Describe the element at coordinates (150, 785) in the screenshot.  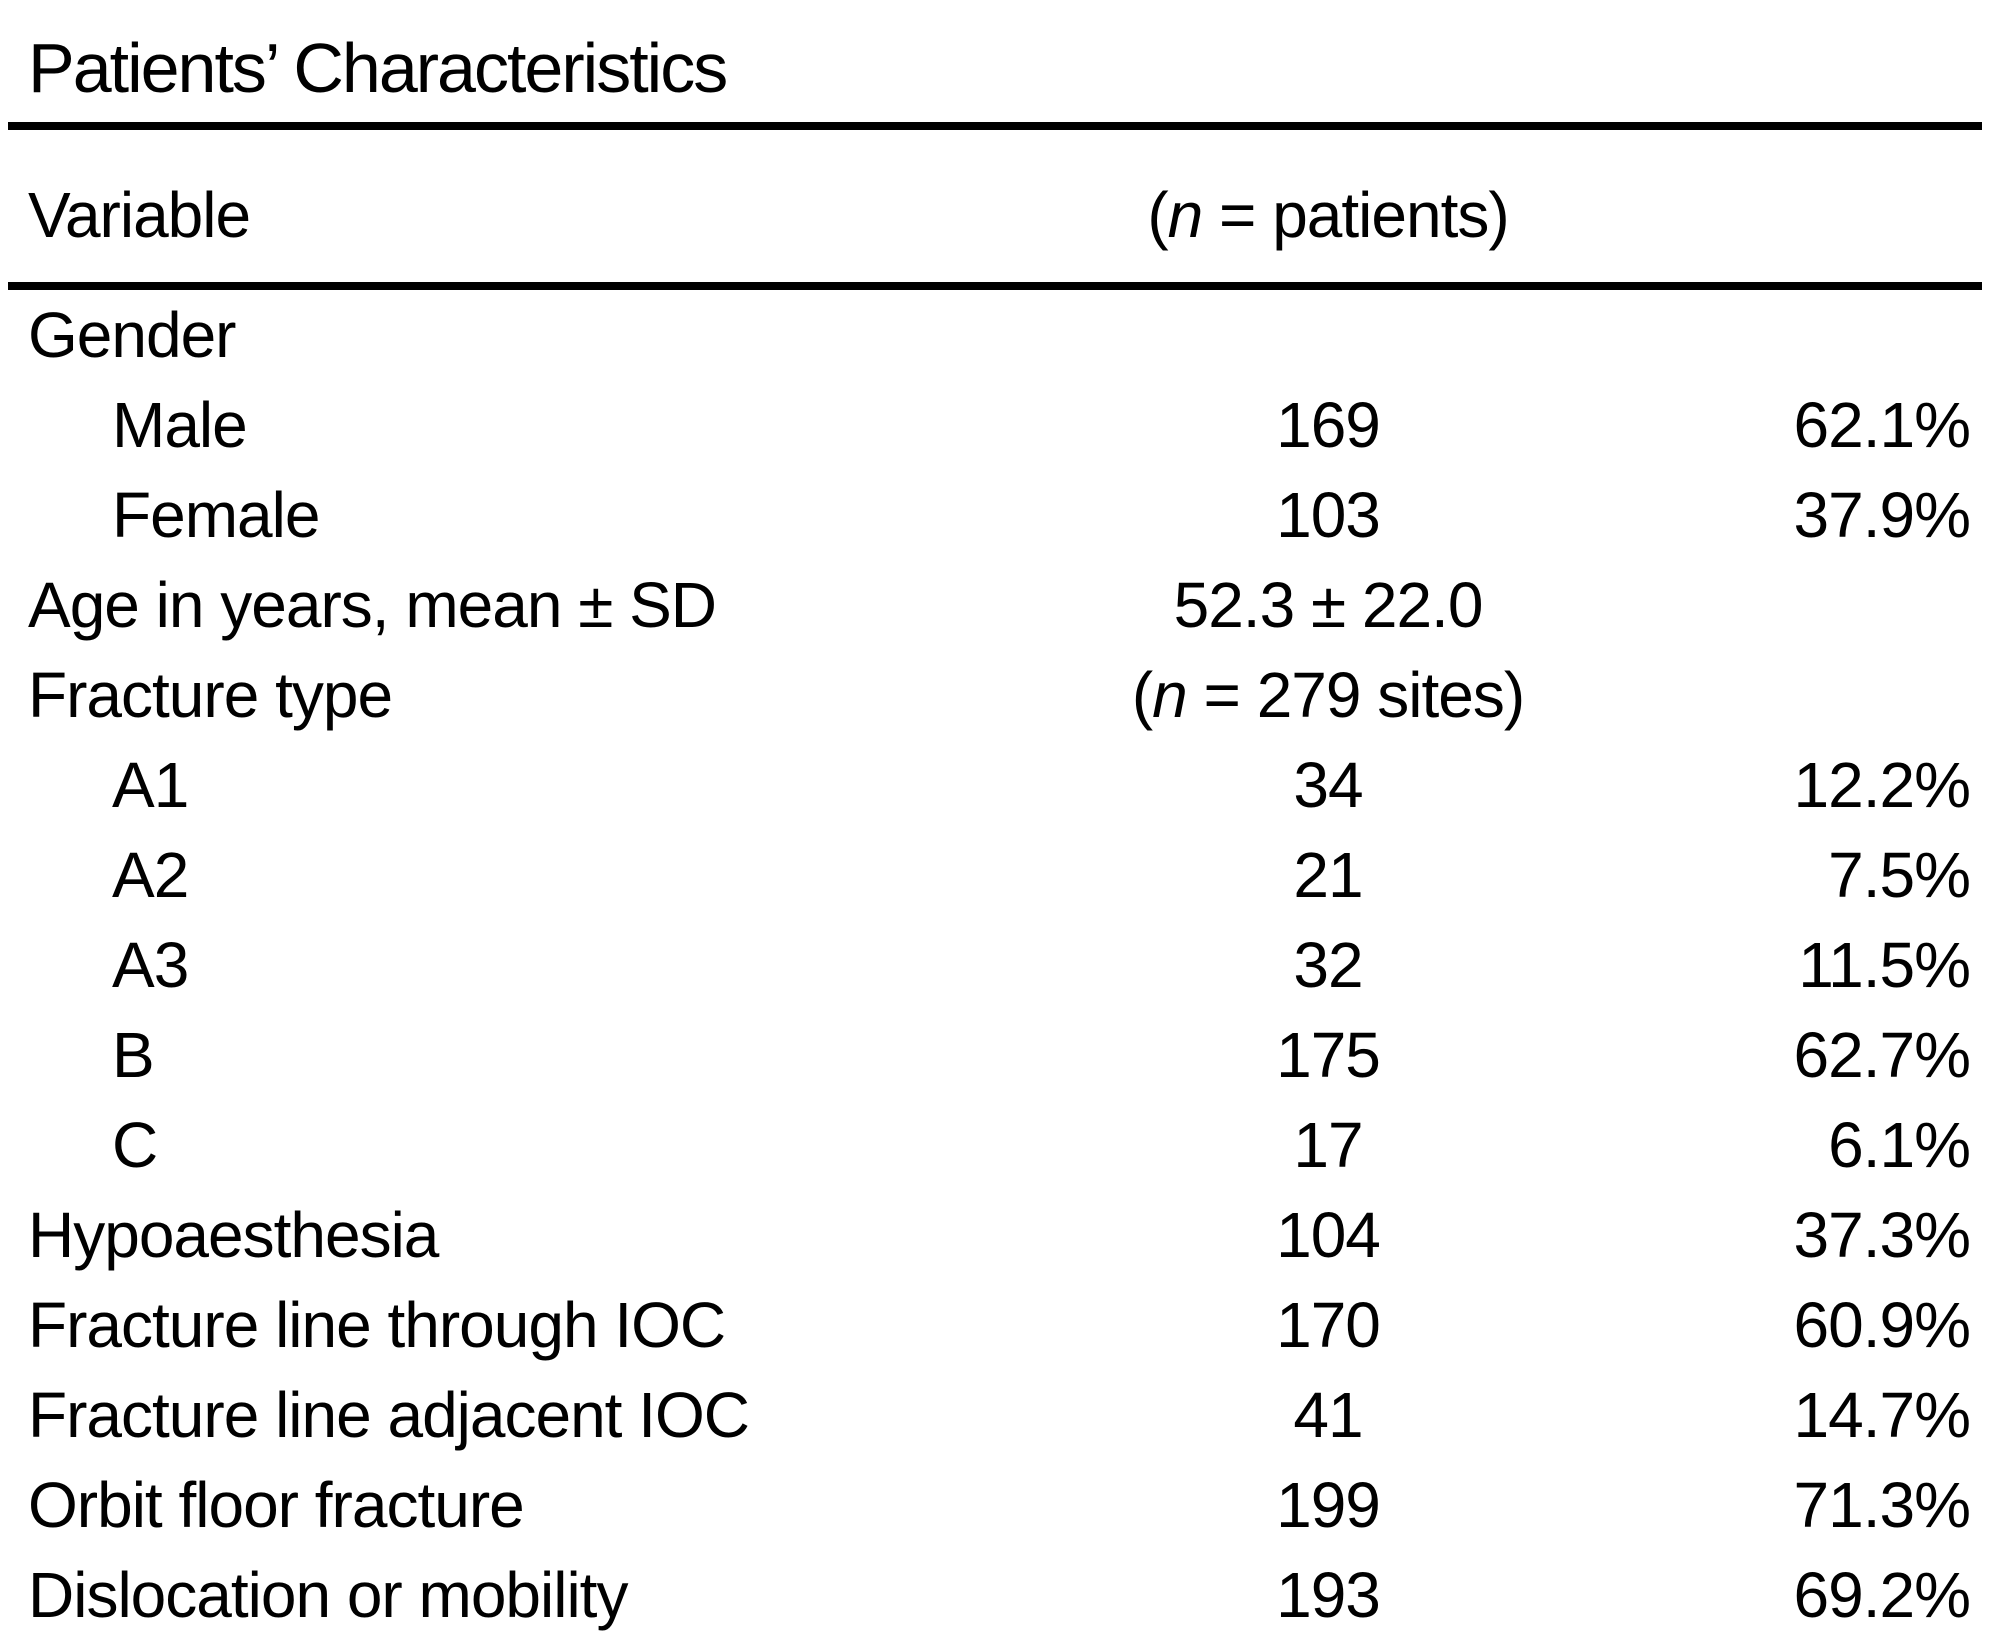
I see `row-label: A1` at that location.